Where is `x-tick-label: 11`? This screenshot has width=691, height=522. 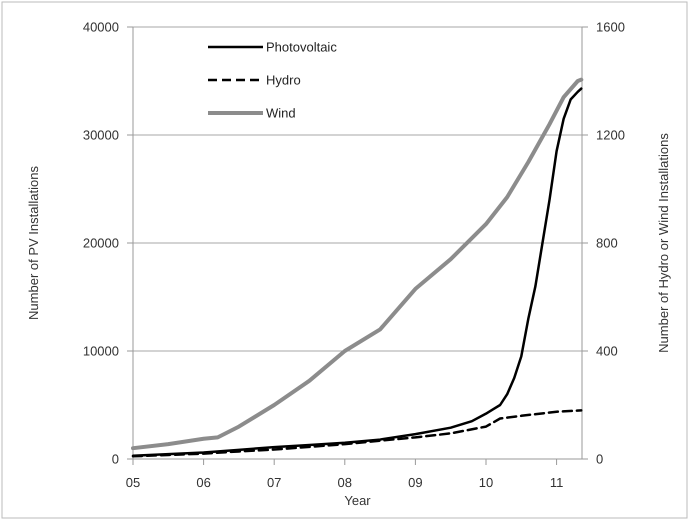
x-tick-label: 11 is located at coordinates (557, 482).